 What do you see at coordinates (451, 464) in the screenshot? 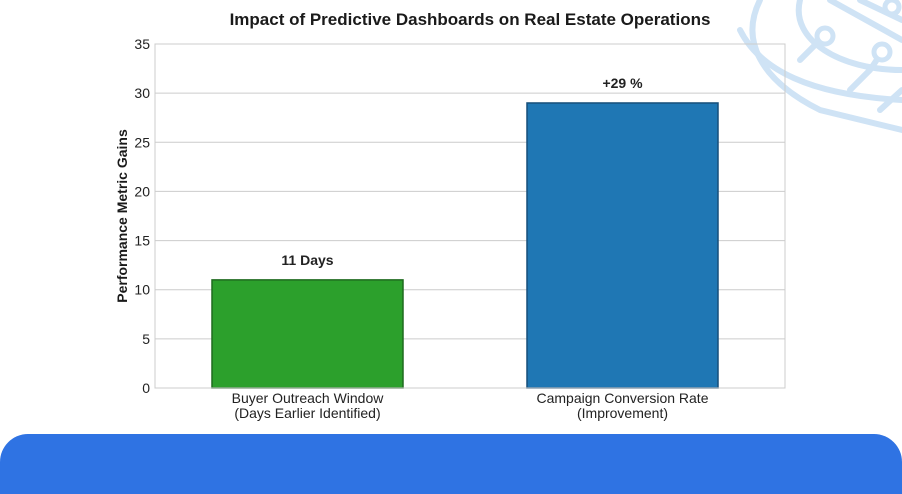
I see `footer-banner` at bounding box center [451, 464].